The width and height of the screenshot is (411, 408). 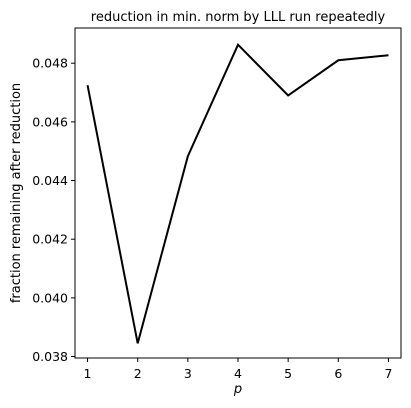 I want to click on y-tick-label: 0.046, so click(x=50, y=121).